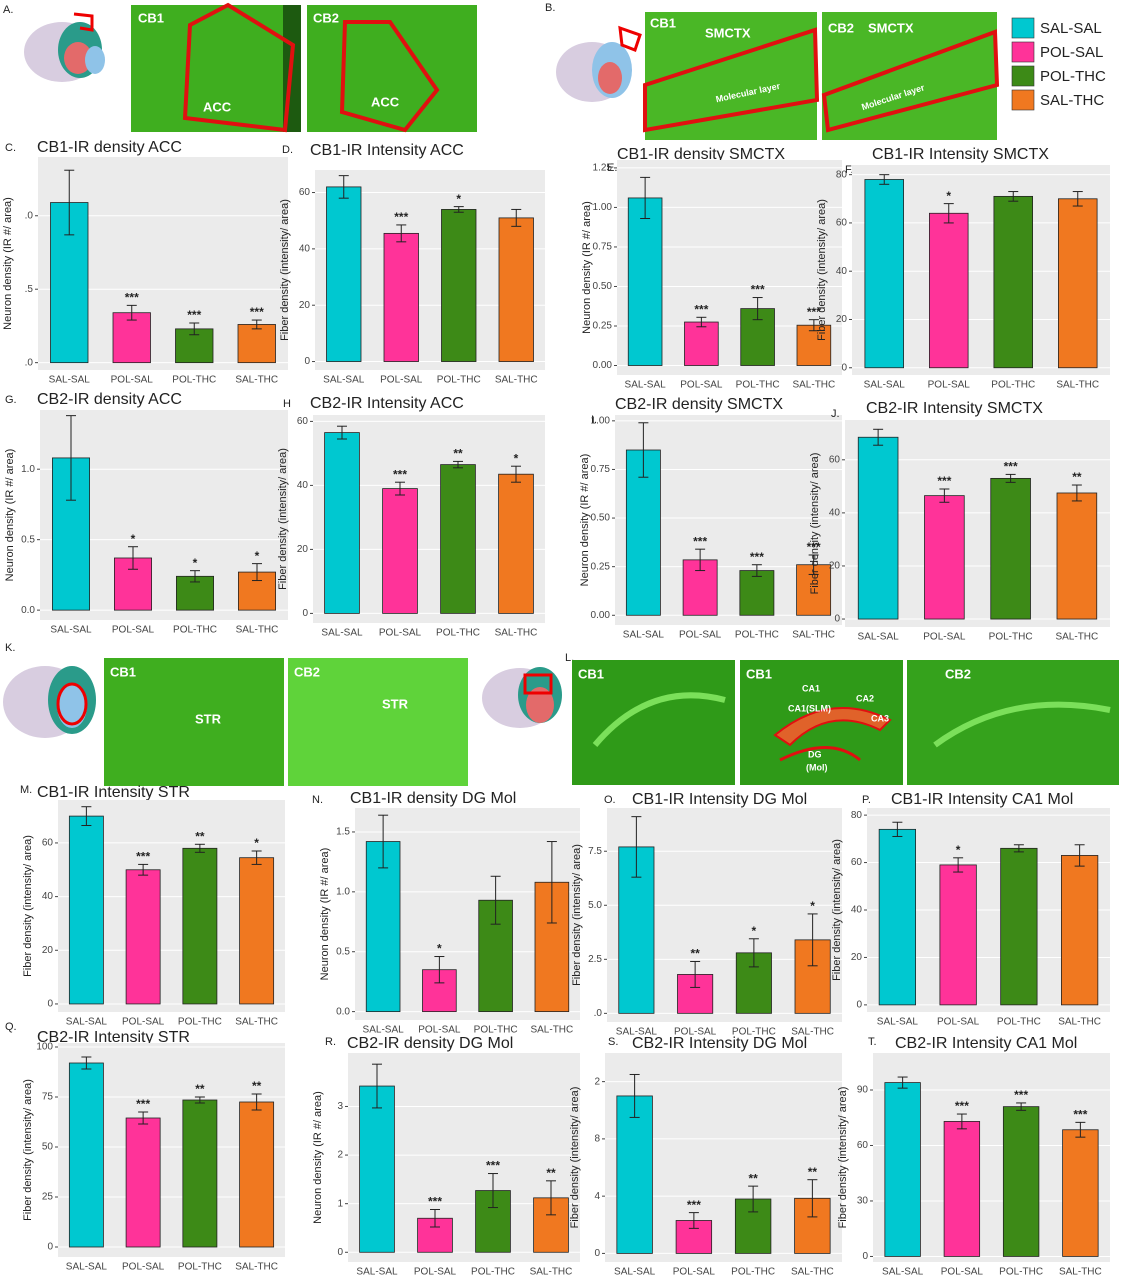 The height and width of the screenshot is (1285, 1125). I want to click on y-tick-label: 3, so click(340, 1106).